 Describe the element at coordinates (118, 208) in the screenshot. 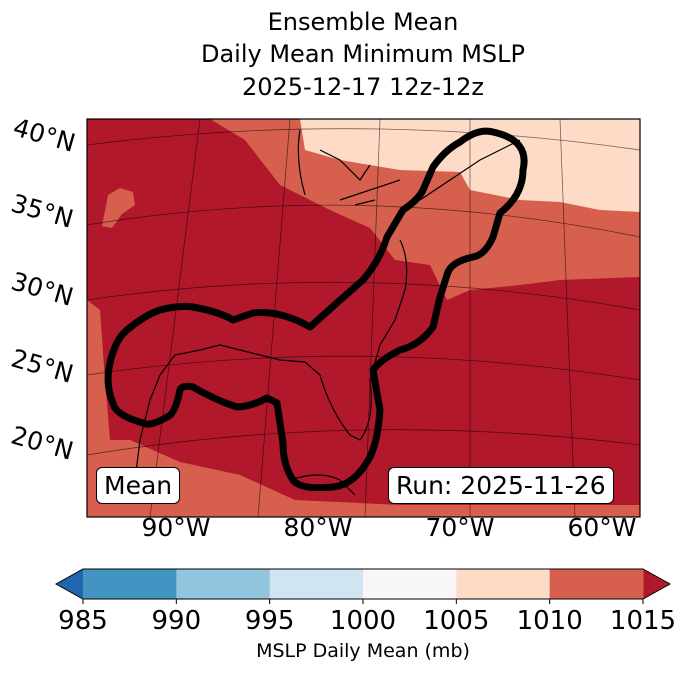

I see `field-1010-1015-patch` at that location.